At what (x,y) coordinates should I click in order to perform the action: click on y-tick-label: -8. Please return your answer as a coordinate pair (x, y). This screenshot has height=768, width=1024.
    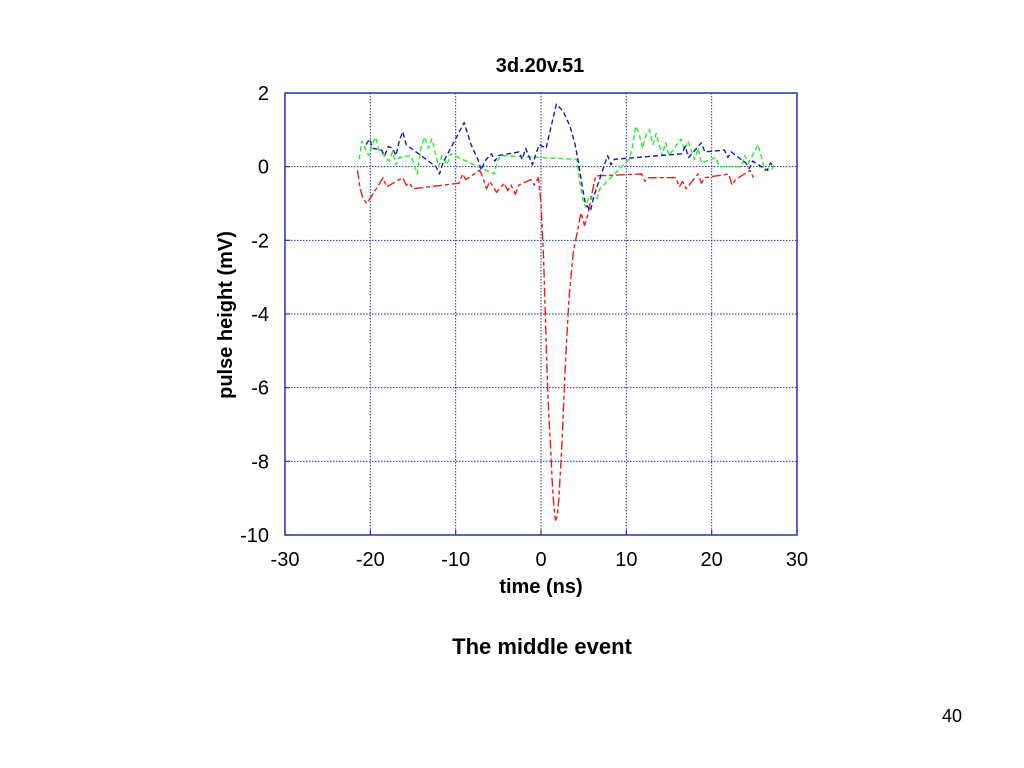
    Looking at the image, I should click on (260, 462).